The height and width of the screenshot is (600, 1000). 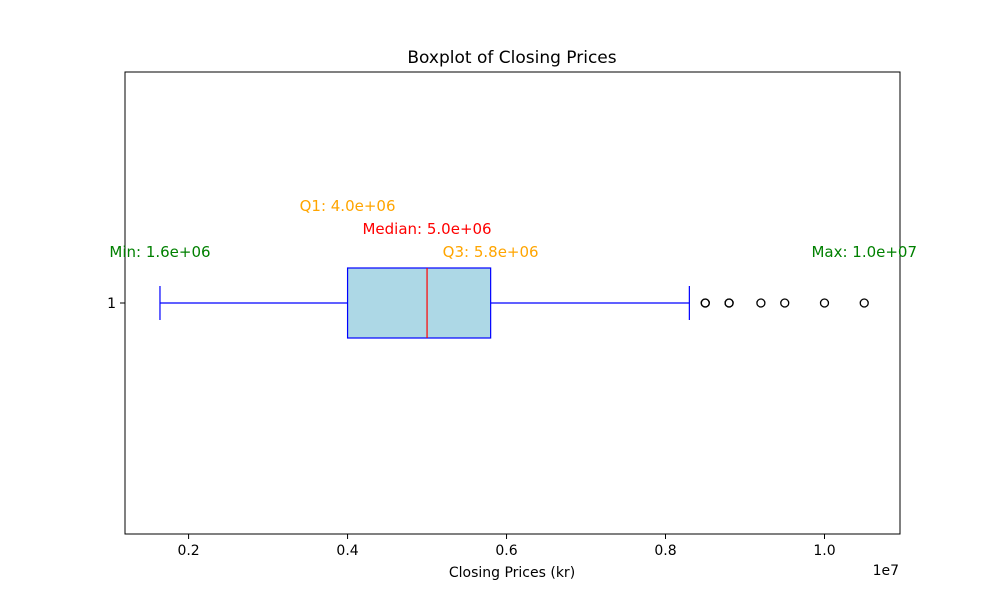 I want to click on annotation-max: Max: 1.0e+07, so click(x=864, y=252).